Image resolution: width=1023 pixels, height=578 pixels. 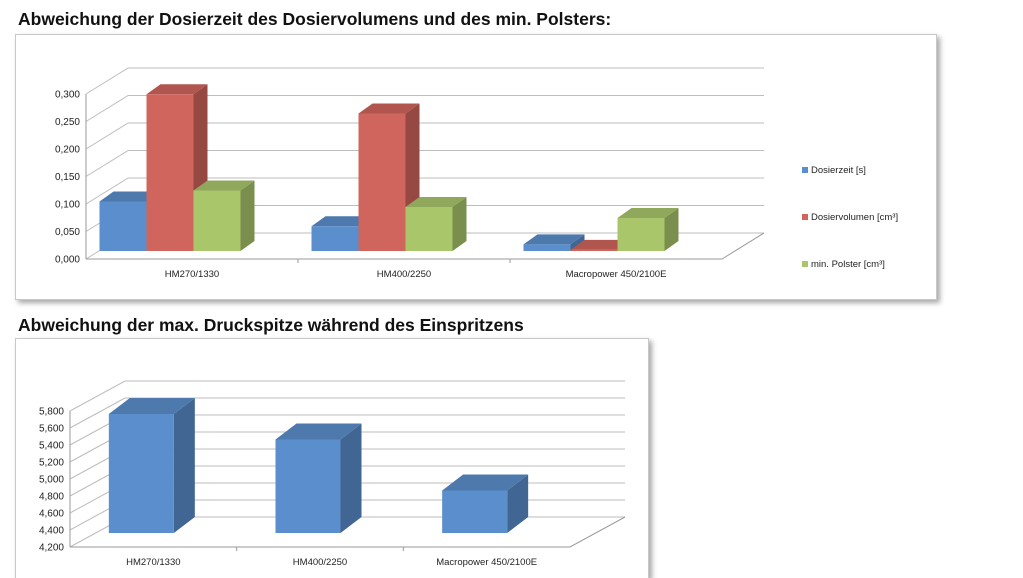 I want to click on chart1-y-tick-label: 0,200, so click(x=67, y=150).